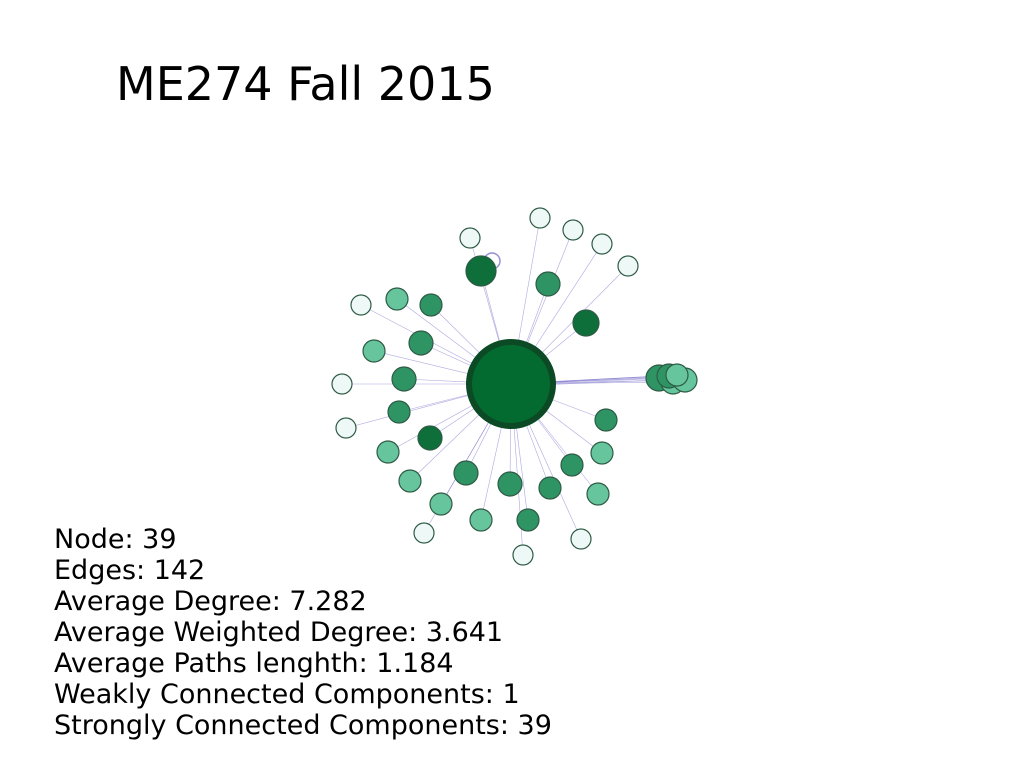 The image size is (1024, 768). Describe the element at coordinates (305, 84) in the screenshot. I see `slide-title: ME274 Fall 2015` at that location.